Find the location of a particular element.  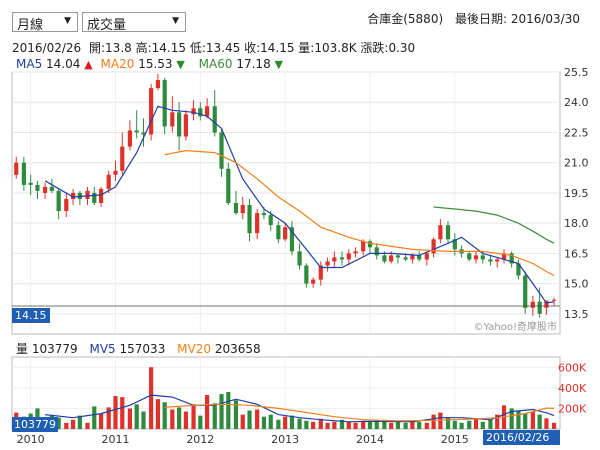

change-value: 0.30 is located at coordinates (402, 48).